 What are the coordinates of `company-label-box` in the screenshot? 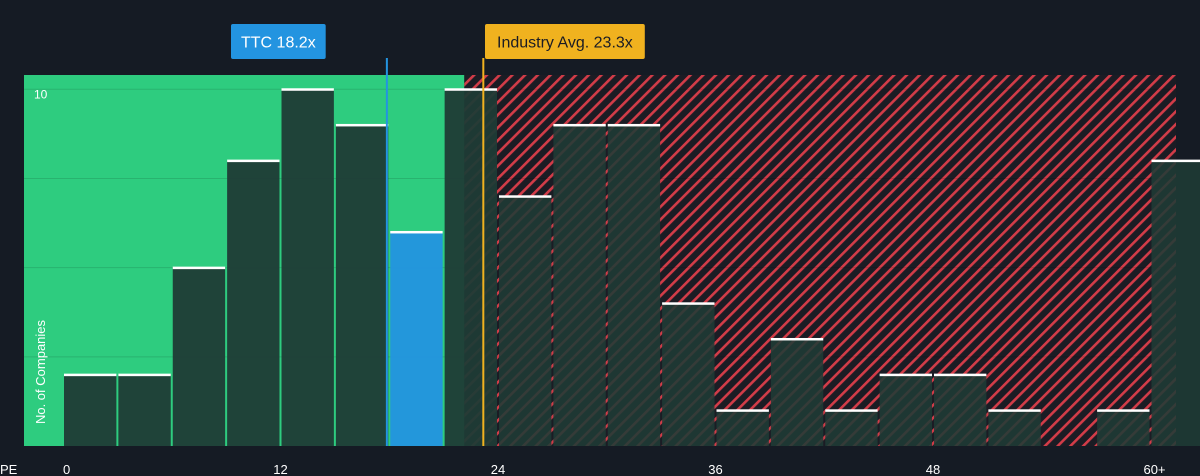 It's located at (278, 41).